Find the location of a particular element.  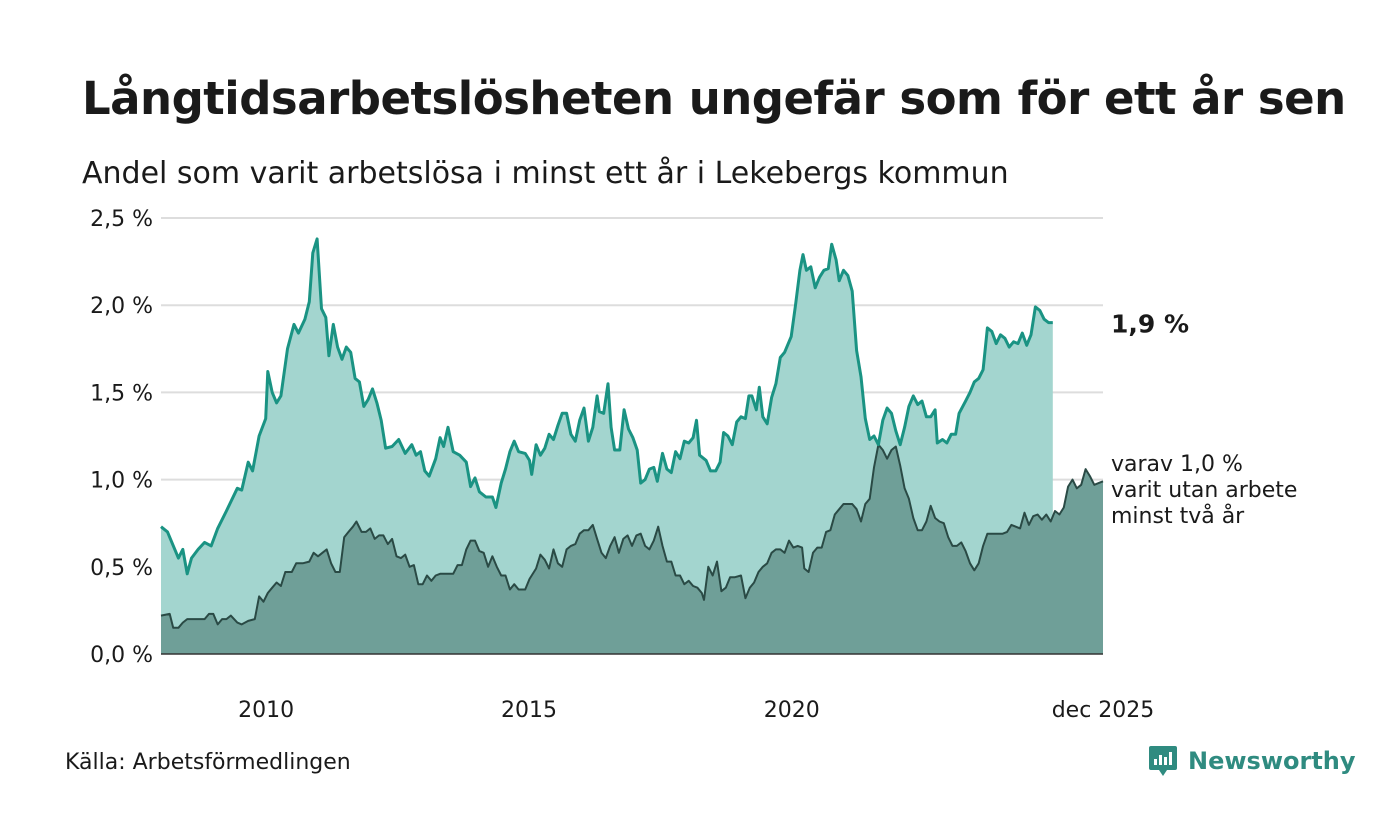

x-tick-label: 2020 is located at coordinates (792, 710).